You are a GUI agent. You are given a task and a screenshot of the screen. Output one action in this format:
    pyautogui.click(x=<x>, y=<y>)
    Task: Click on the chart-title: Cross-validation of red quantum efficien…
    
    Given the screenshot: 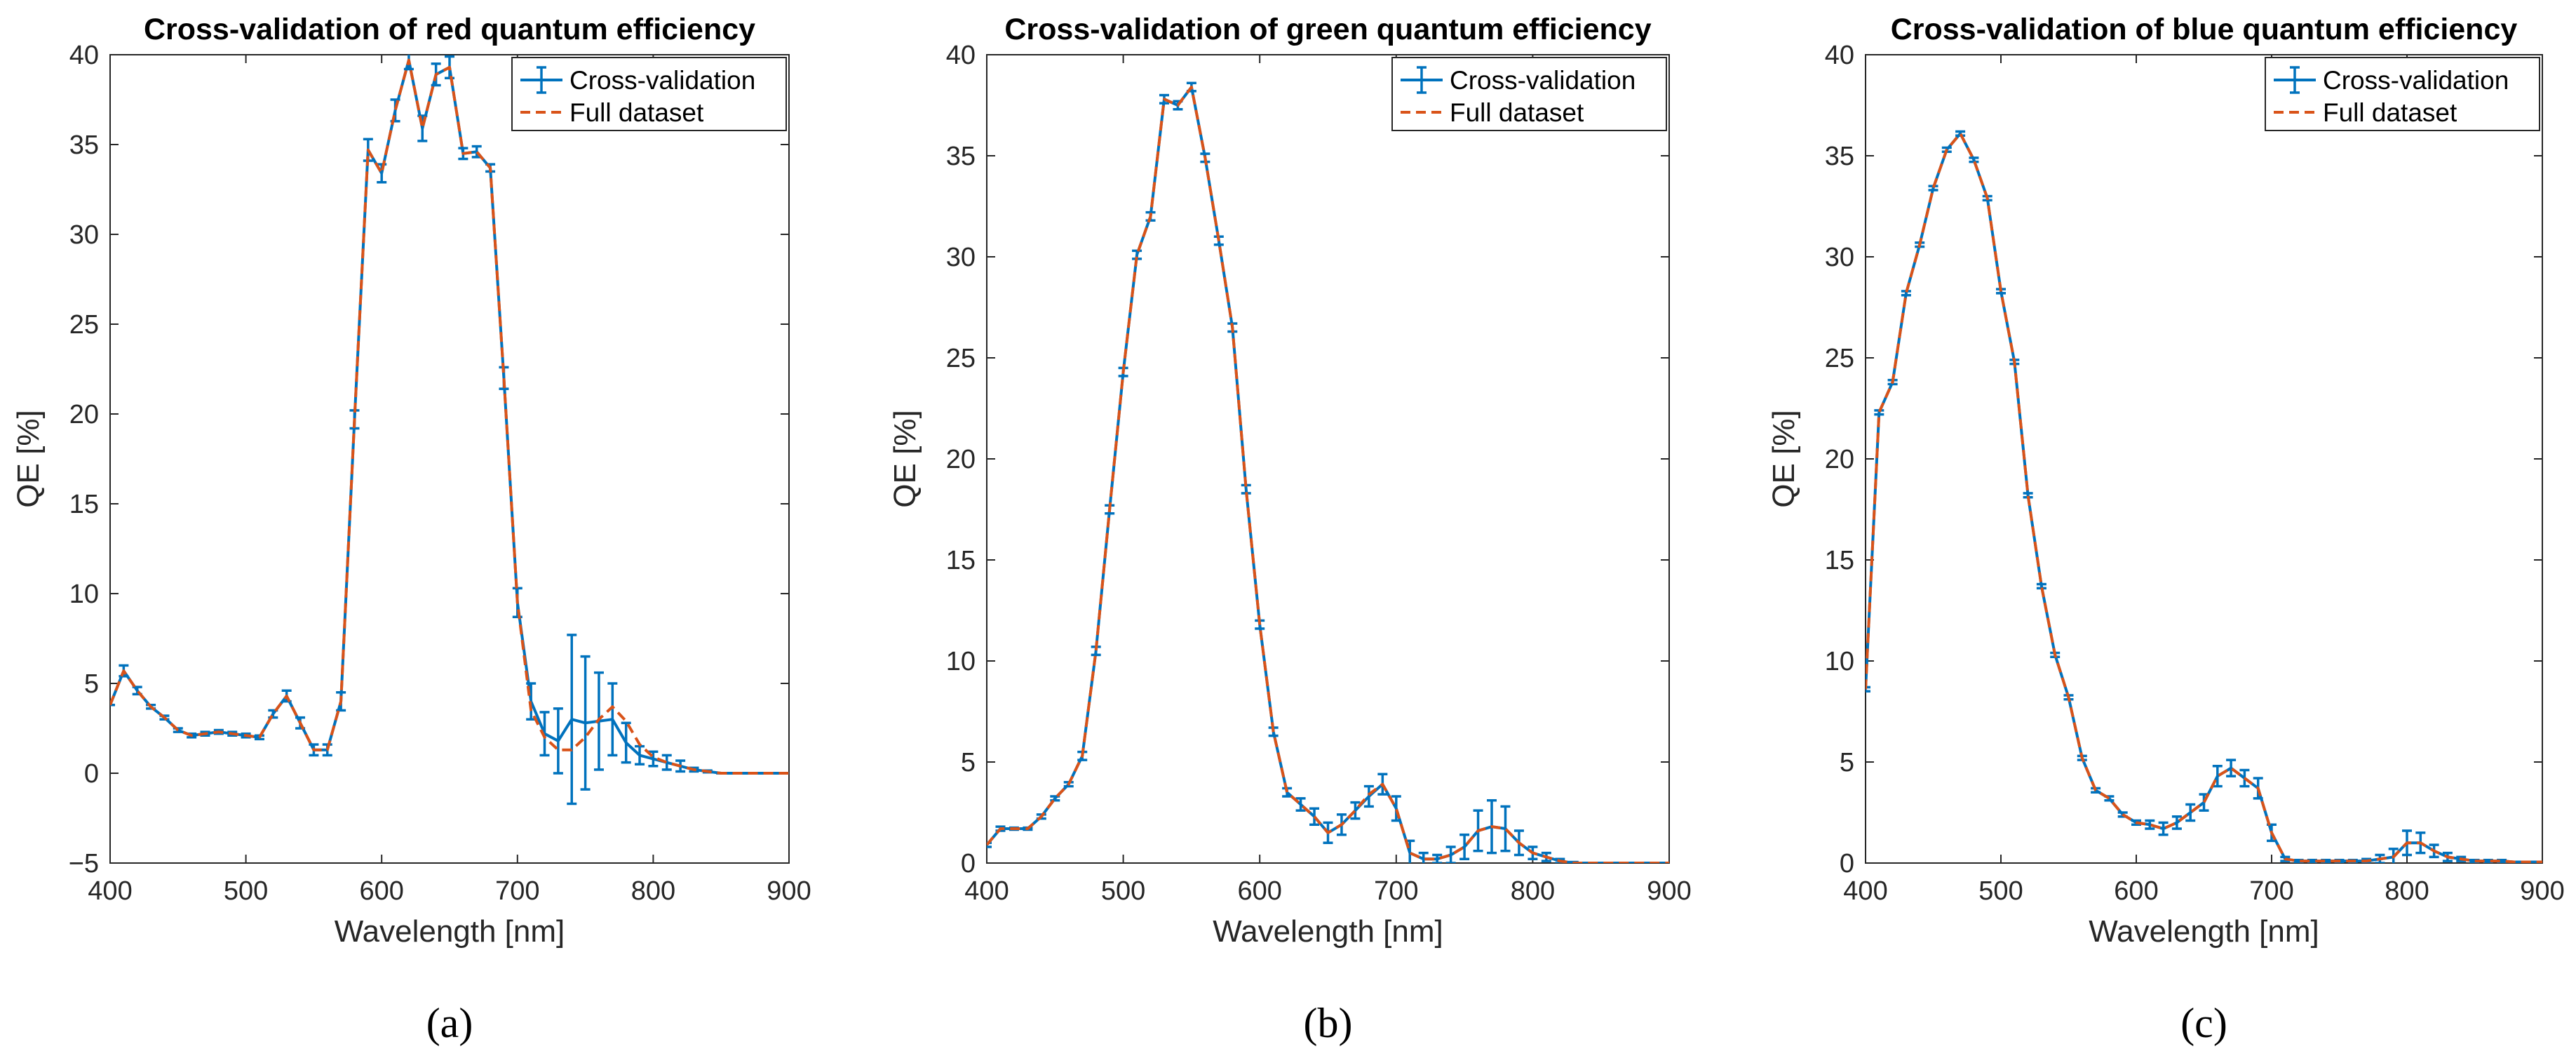 What is the action you would take?
    pyautogui.click(x=449, y=30)
    